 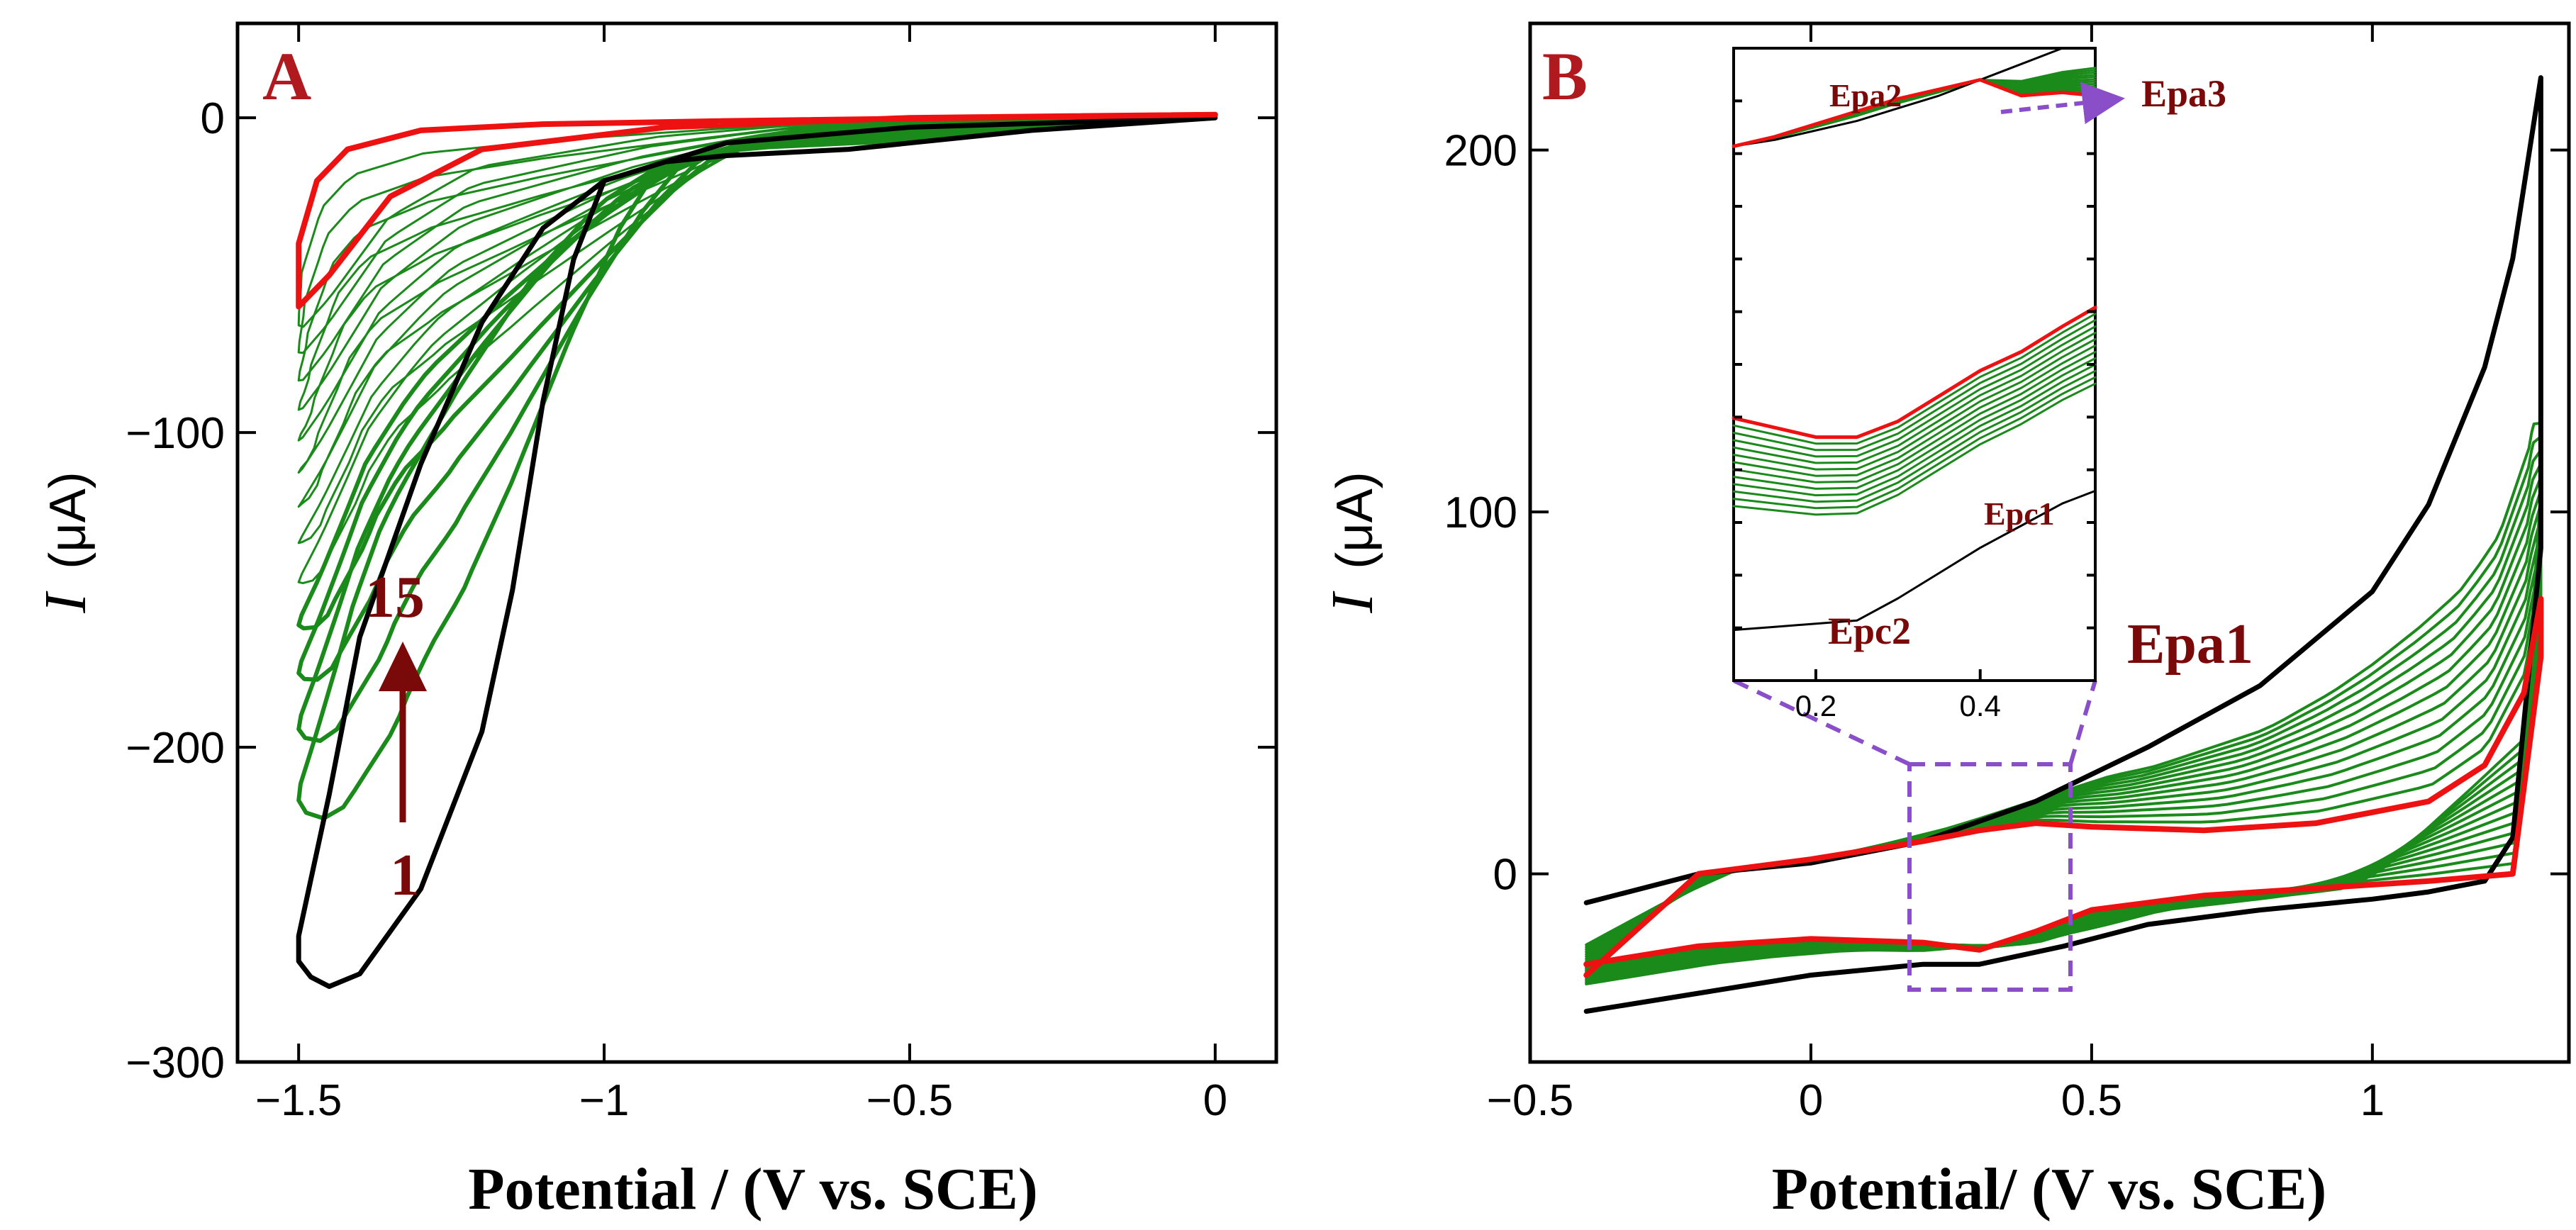 What do you see at coordinates (1480, 151) in the screenshot?
I see `y-tick-label: 200` at bounding box center [1480, 151].